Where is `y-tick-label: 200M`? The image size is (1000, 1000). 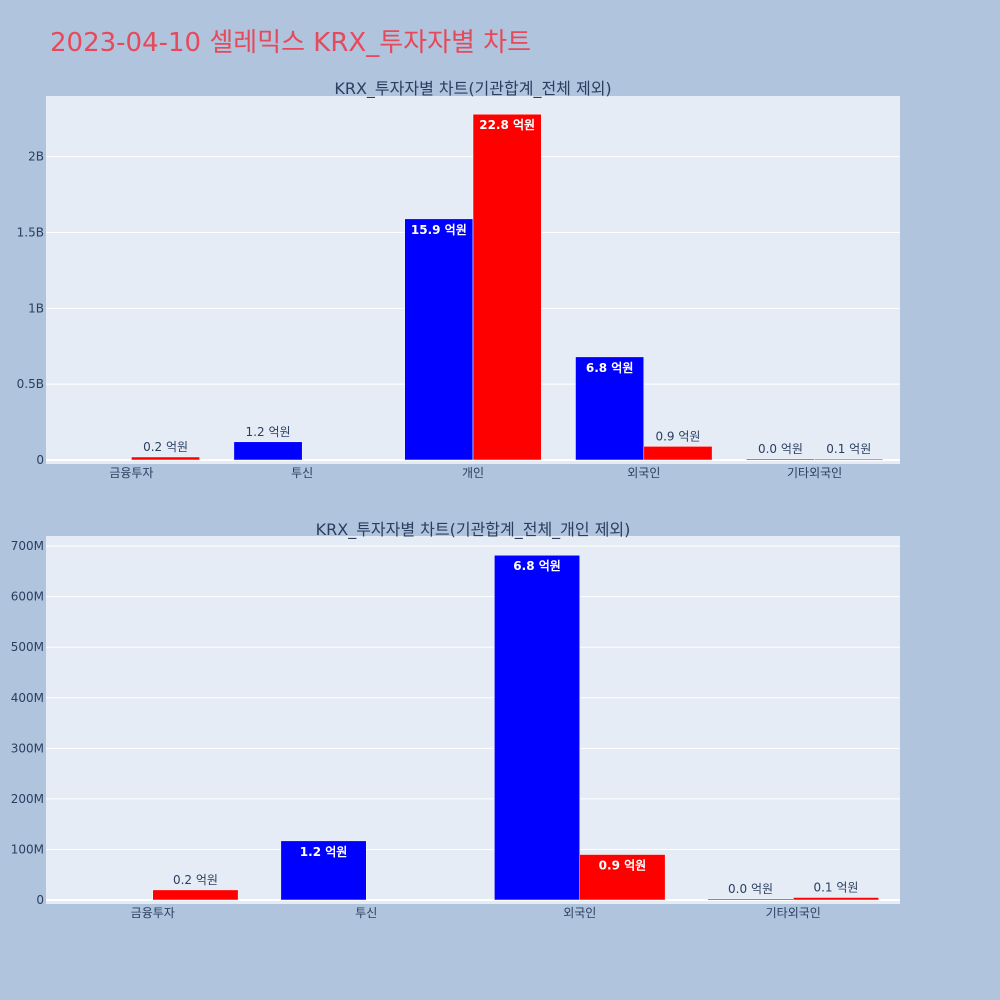 y-tick-label: 200M is located at coordinates (27, 799).